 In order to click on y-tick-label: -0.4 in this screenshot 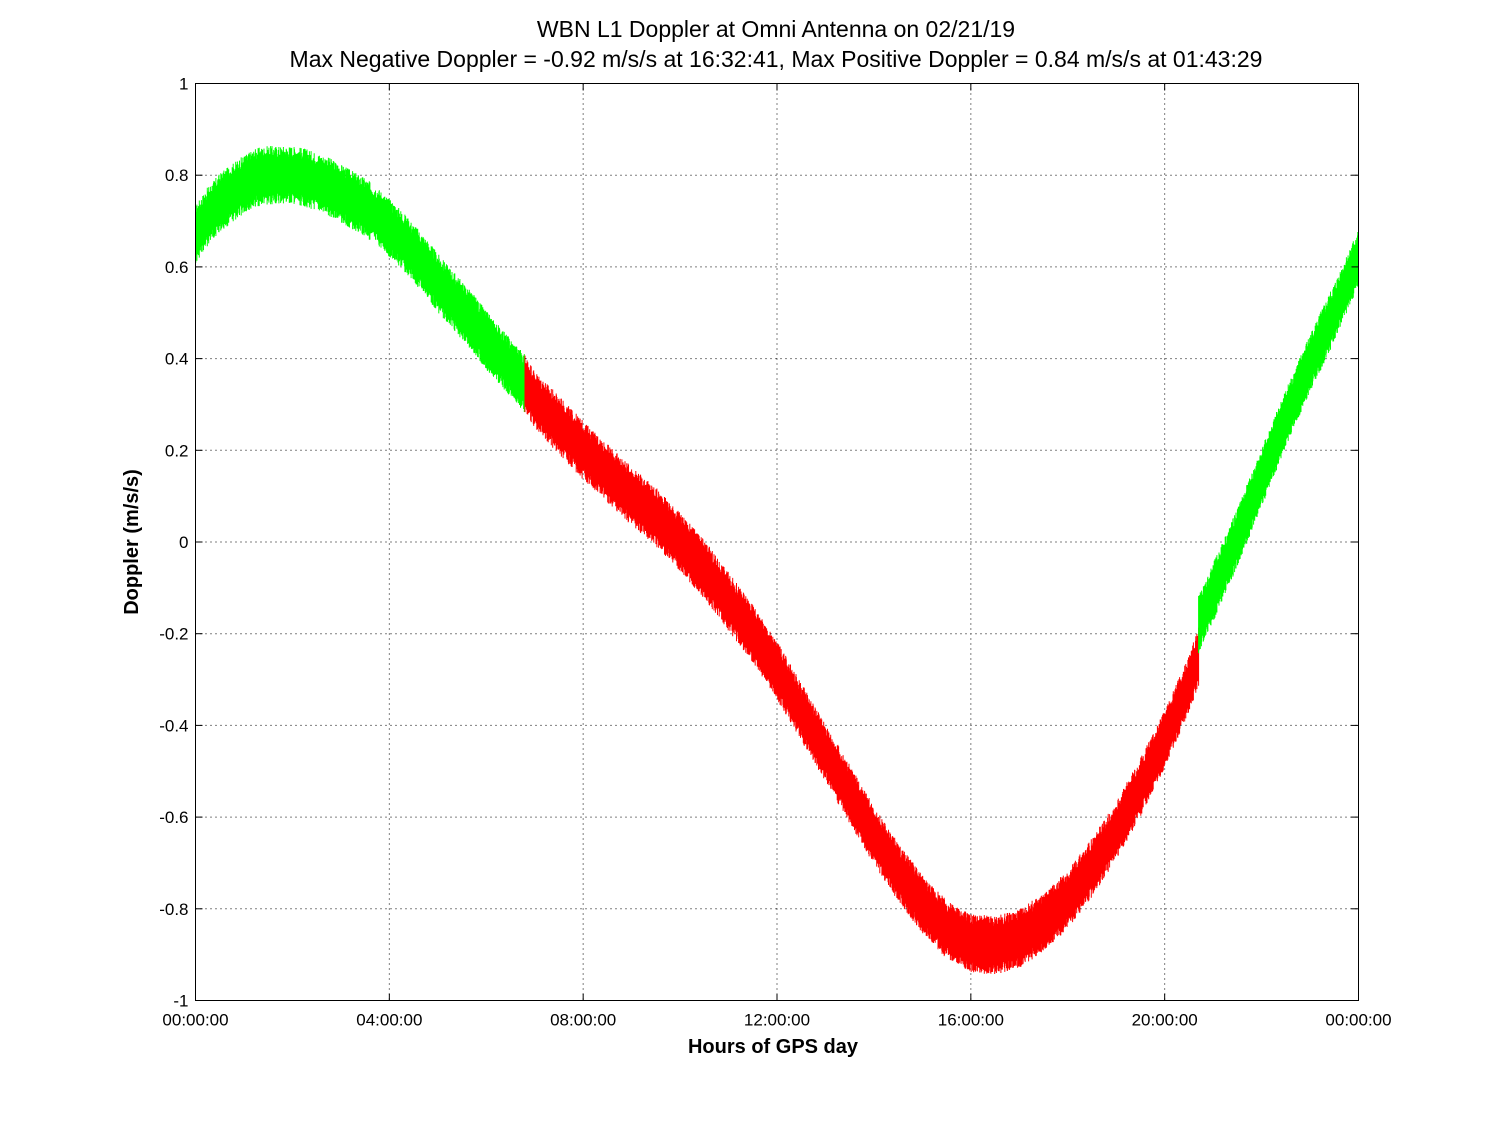, I will do `click(173, 725)`.